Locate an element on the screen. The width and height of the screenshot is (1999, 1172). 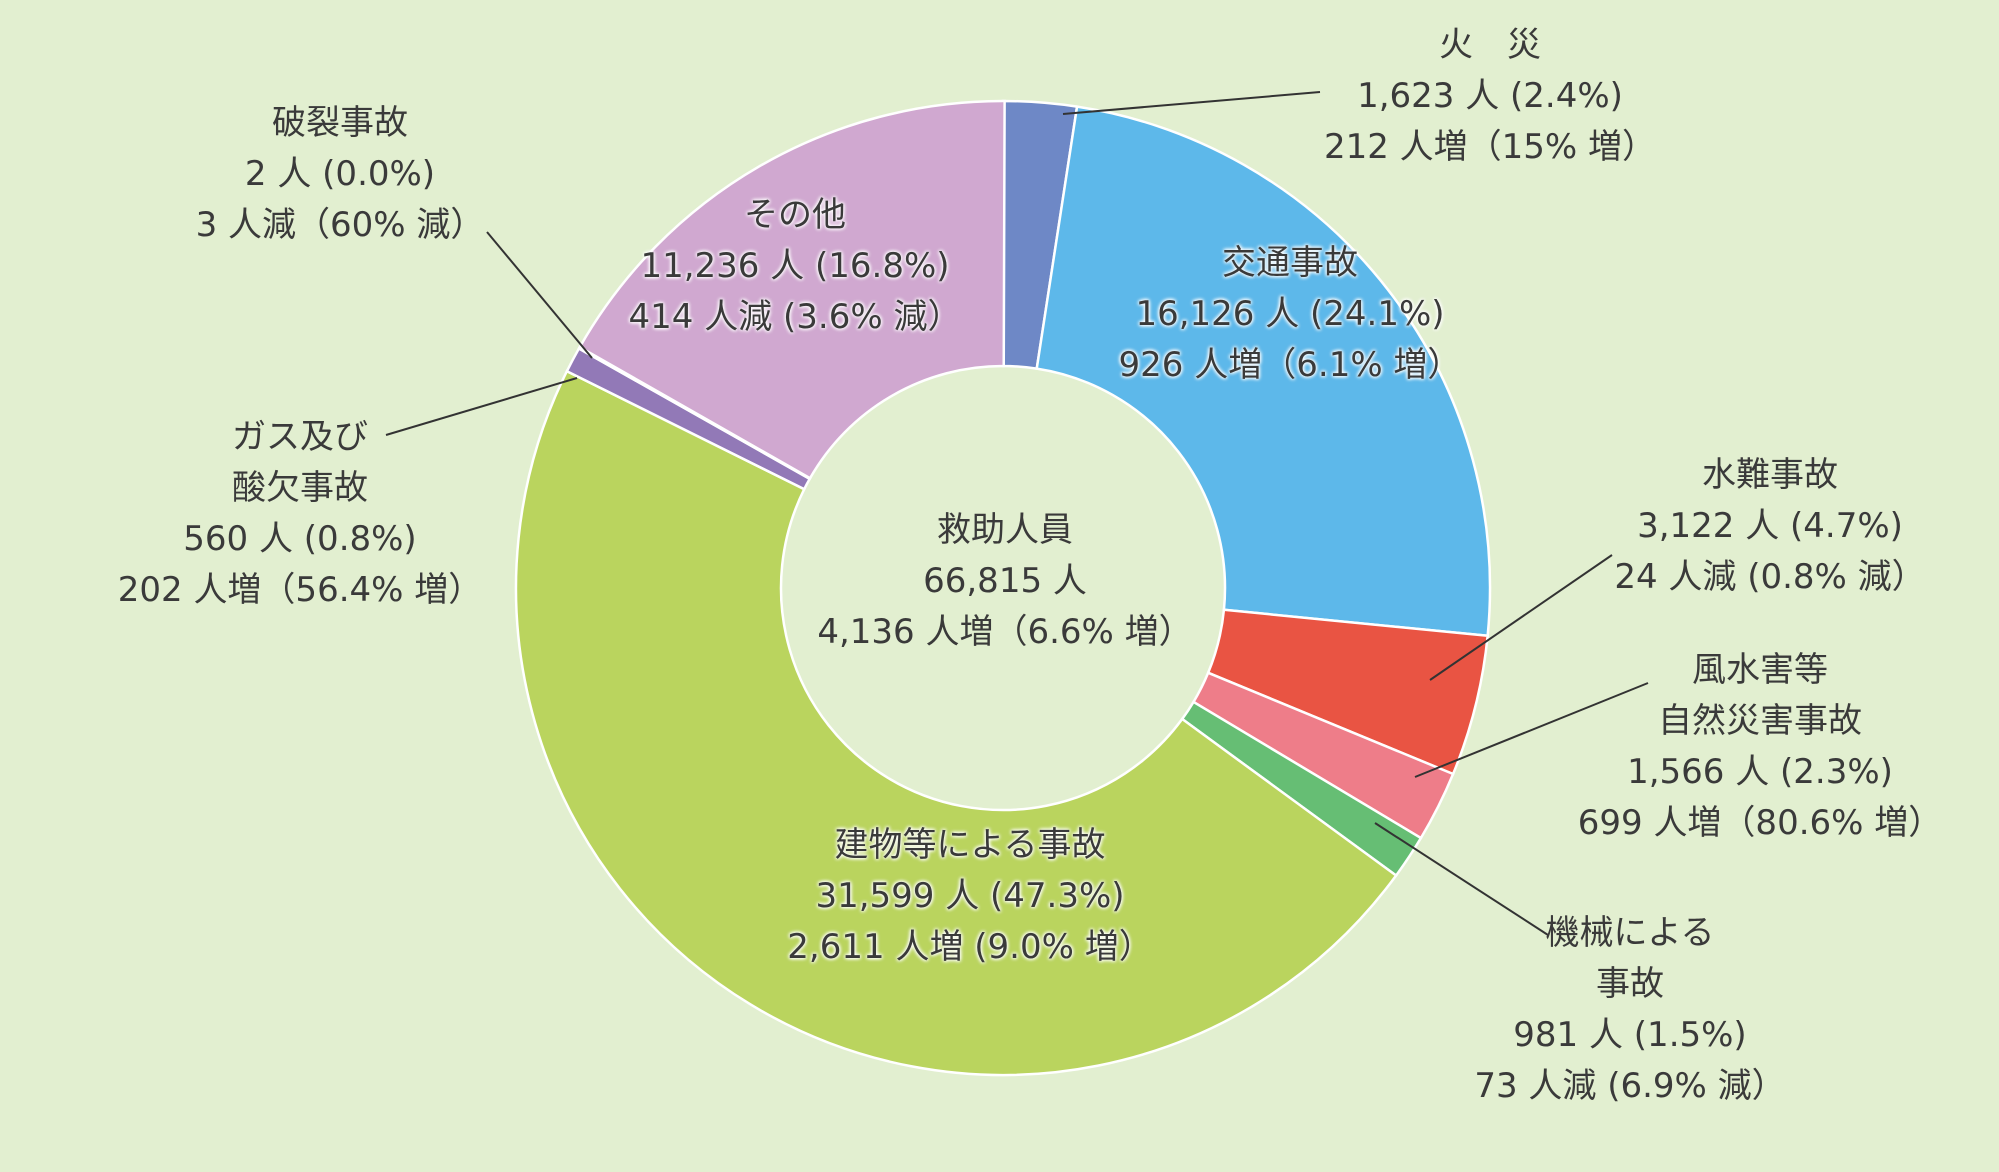
center-title: 救助人員 is located at coordinates (1005, 530).